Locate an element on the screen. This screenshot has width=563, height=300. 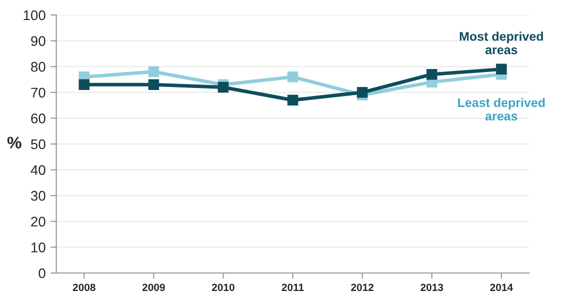
x-tick-label: 2013 is located at coordinates (432, 288).